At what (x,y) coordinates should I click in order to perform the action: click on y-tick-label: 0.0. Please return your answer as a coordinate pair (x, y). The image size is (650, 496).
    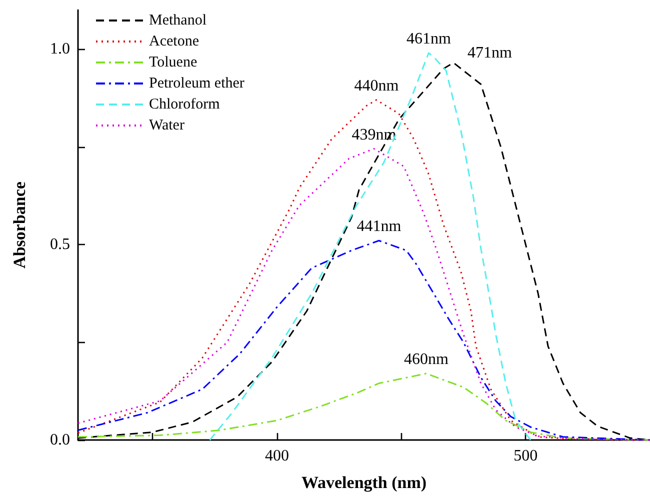
    Looking at the image, I should click on (60, 440).